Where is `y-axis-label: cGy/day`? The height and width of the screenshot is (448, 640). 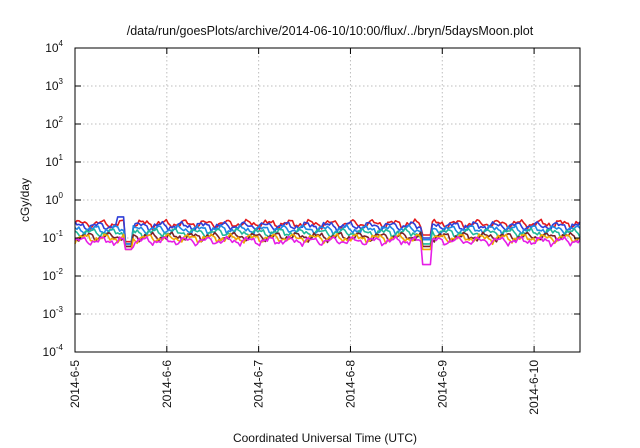
y-axis-label: cGy/day is located at coordinates (25, 200).